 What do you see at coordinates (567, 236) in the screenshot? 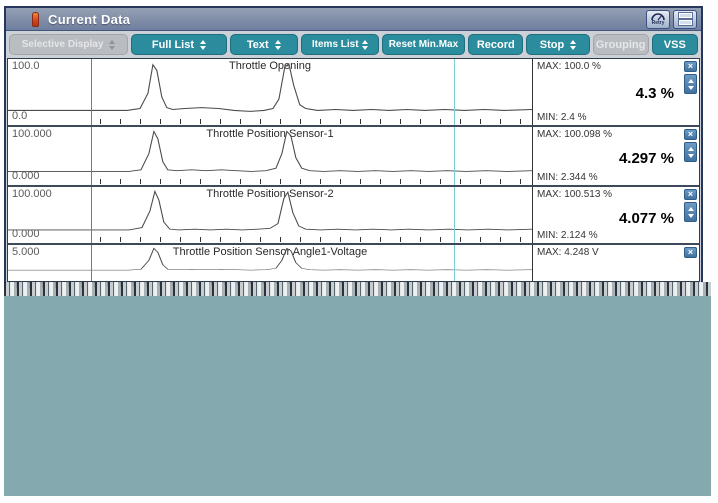
I see `min-value: MIN: 2.124 %` at bounding box center [567, 236].